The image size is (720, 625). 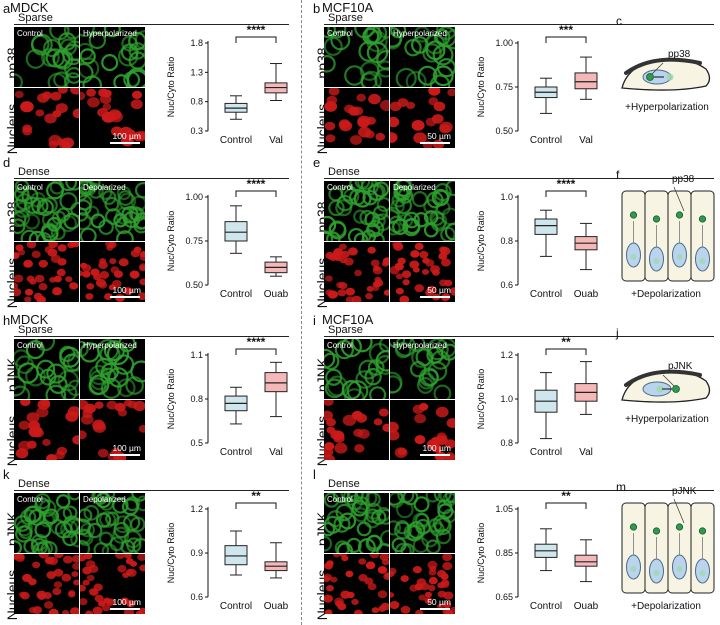 What do you see at coordinates (663, 66) in the screenshot?
I see `cell-edge` at bounding box center [663, 66].